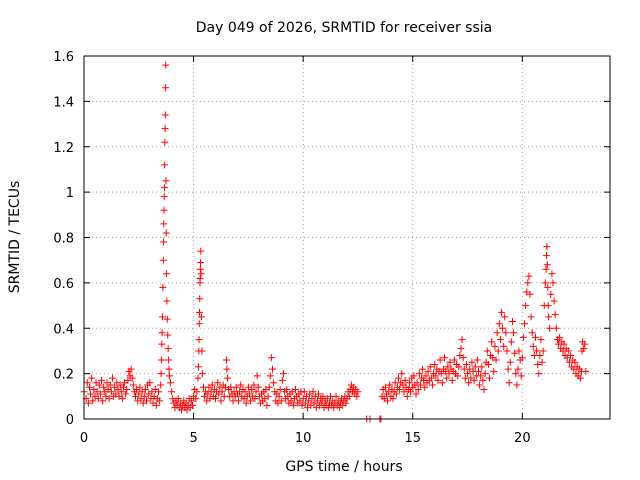 The height and width of the screenshot is (480, 640). Describe the element at coordinates (343, 467) in the screenshot. I see `x-axis-label: GPS time / hours` at that location.